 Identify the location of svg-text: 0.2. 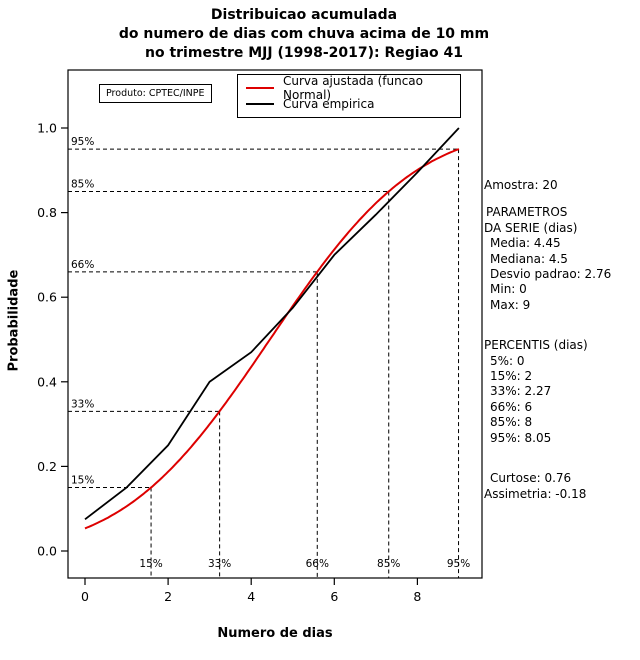
(47, 466).